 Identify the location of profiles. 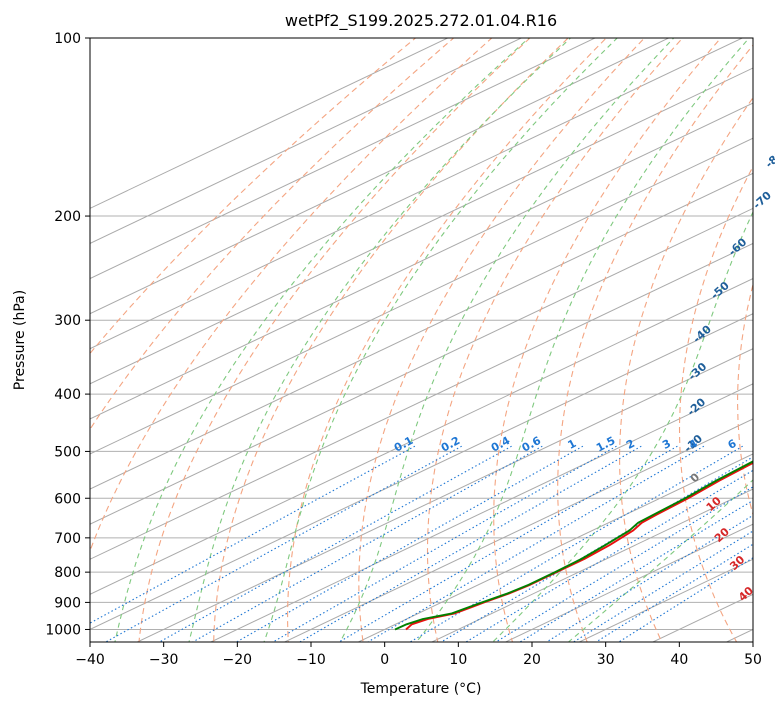
(573, 545).